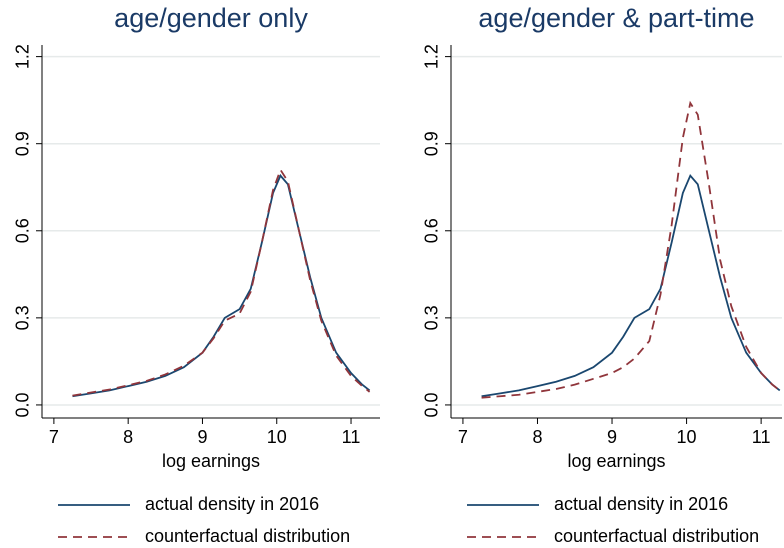  I want to click on chart-title: age/gender only, so click(211, 18).